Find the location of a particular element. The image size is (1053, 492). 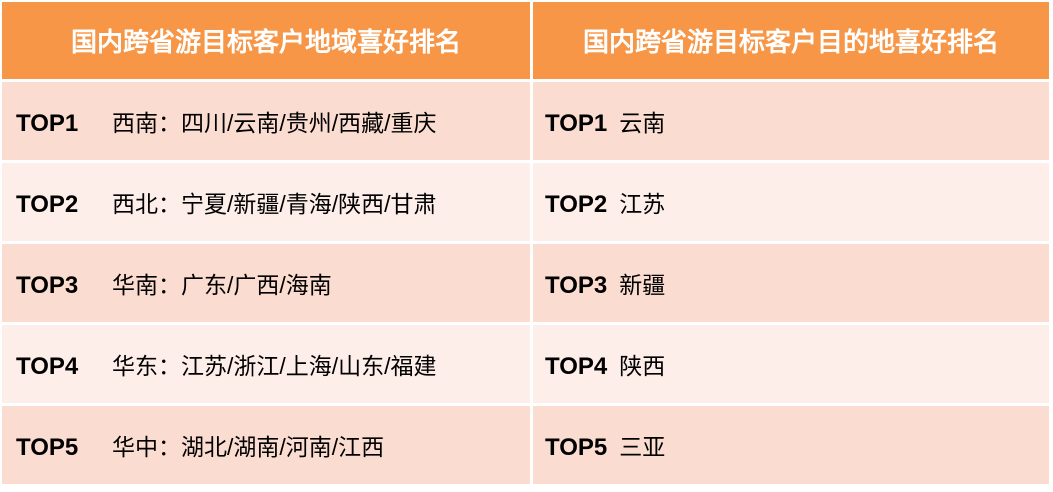

header-destination-preference: 国内跨省游目标客户目的地喜好排名 is located at coordinates (791, 40).